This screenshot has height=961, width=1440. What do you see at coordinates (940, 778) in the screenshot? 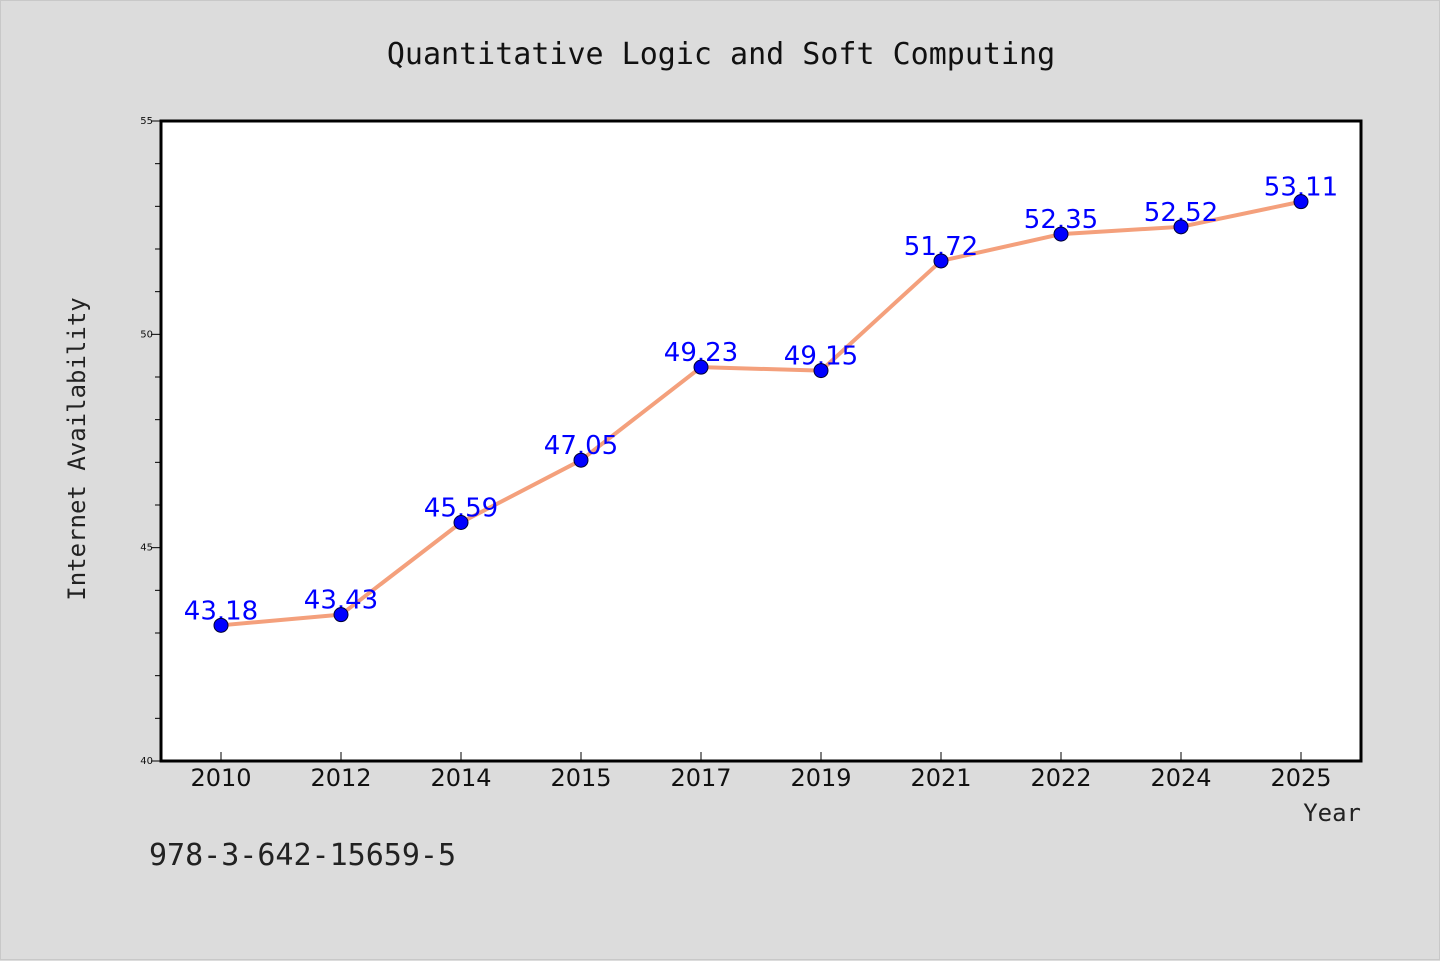
I see `x-tick-label: 2021` at bounding box center [940, 778].